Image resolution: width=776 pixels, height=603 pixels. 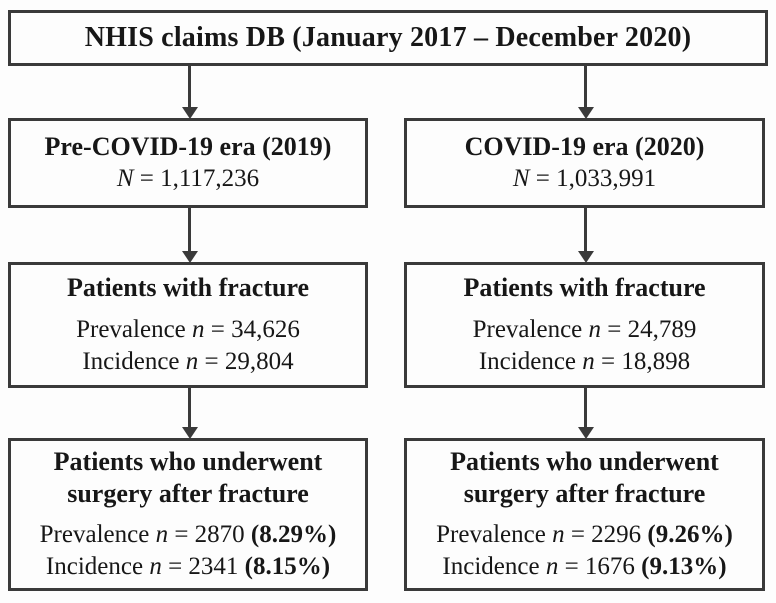 What do you see at coordinates (585, 87) in the screenshot?
I see `flow-arrow-top-right` at bounding box center [585, 87].